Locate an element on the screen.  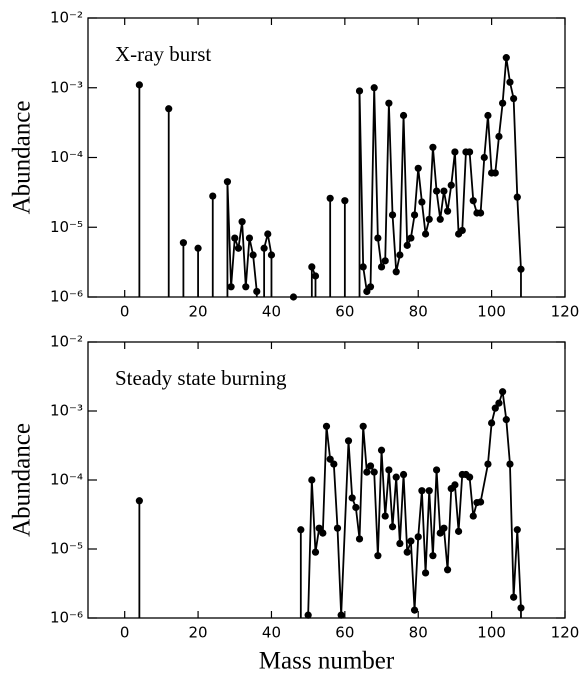
y-tick-label: 10⁻⁵ is located at coordinates (66, 227).